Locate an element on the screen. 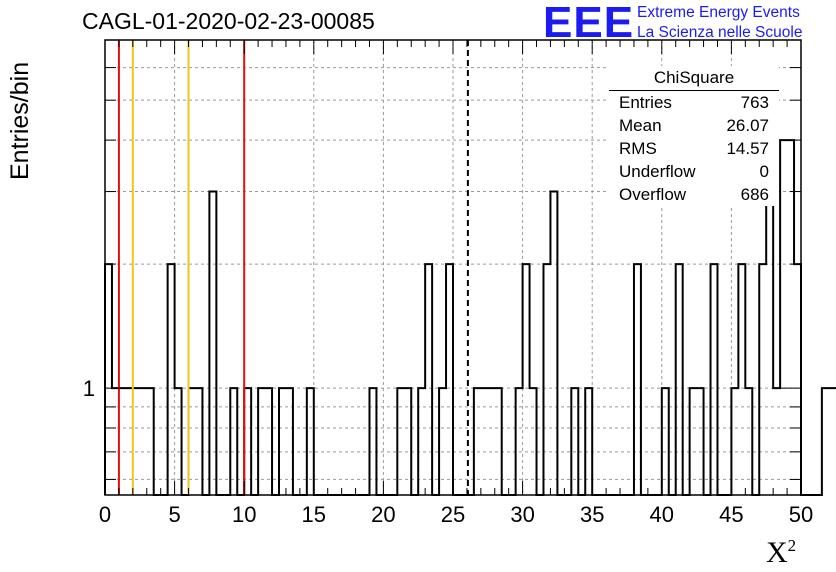 This screenshot has height=572, width=836. stats-value: 26.07 is located at coordinates (747, 125).